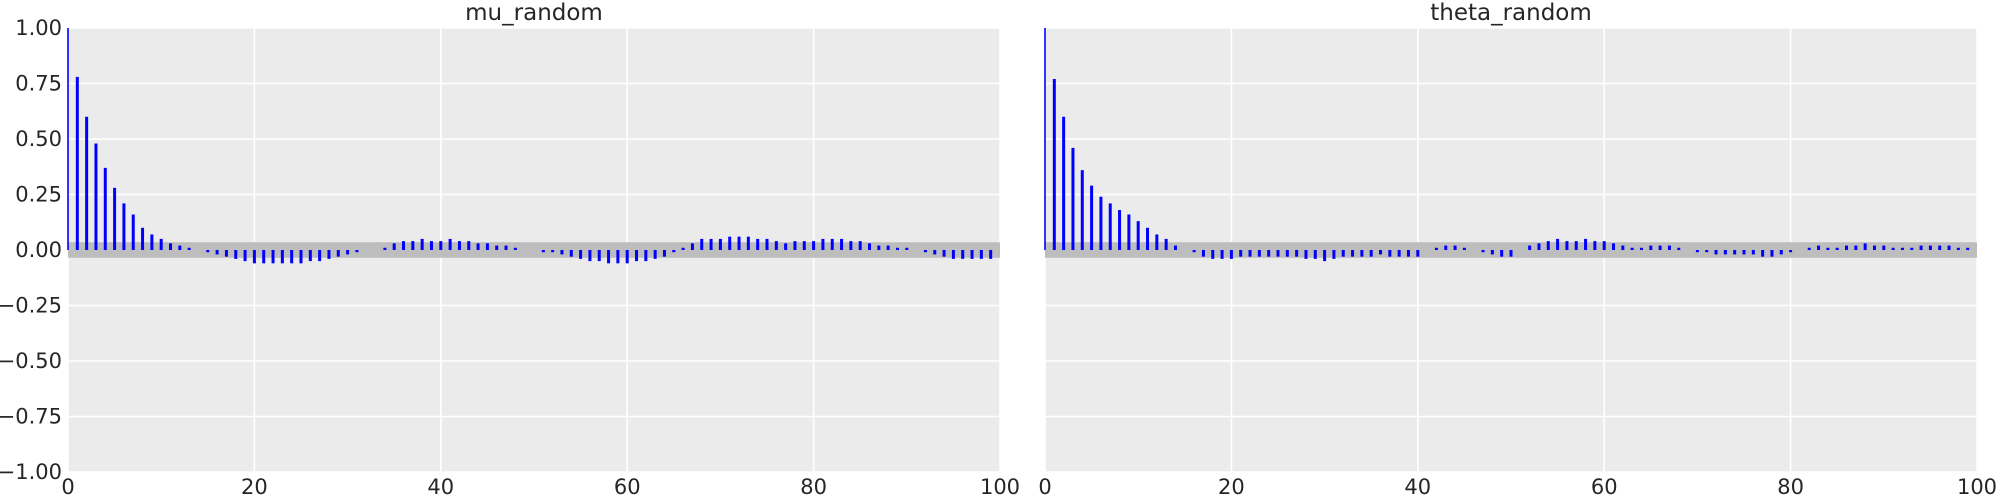 This screenshot has height=500, width=2000. I want to click on y-tick-label: 0.75, so click(38, 84).